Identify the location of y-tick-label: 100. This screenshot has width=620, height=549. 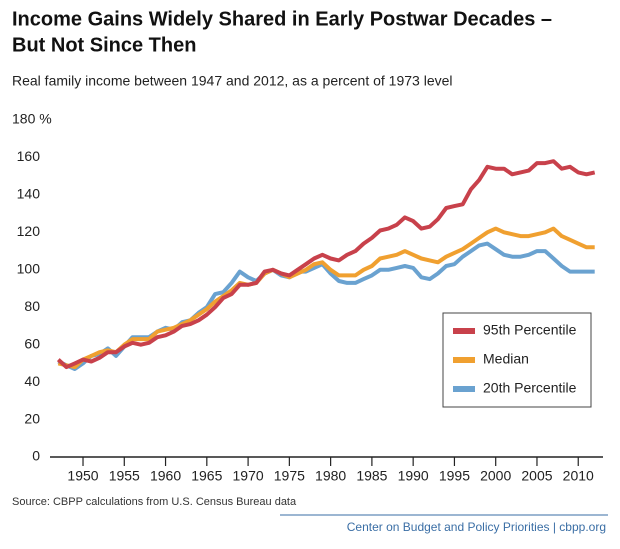
(29, 268).